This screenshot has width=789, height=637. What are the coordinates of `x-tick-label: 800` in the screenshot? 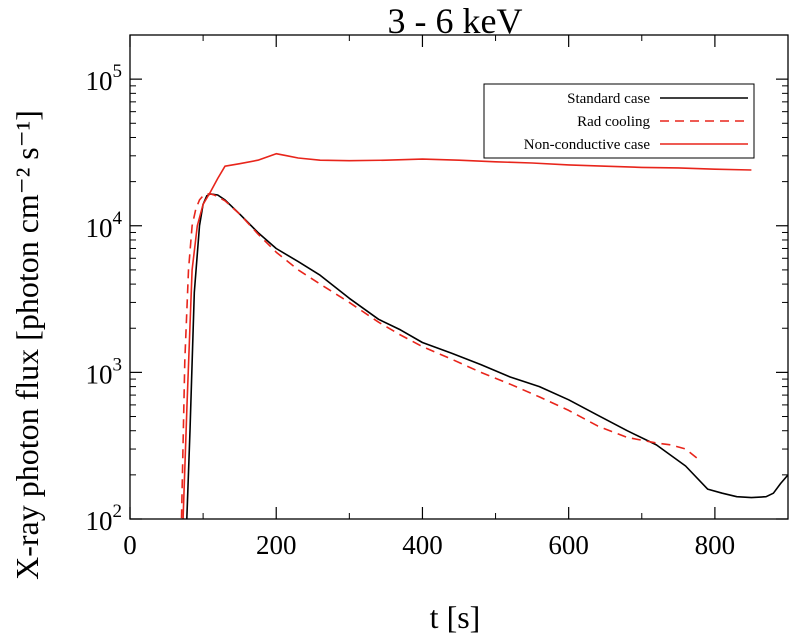 It's located at (715, 545).